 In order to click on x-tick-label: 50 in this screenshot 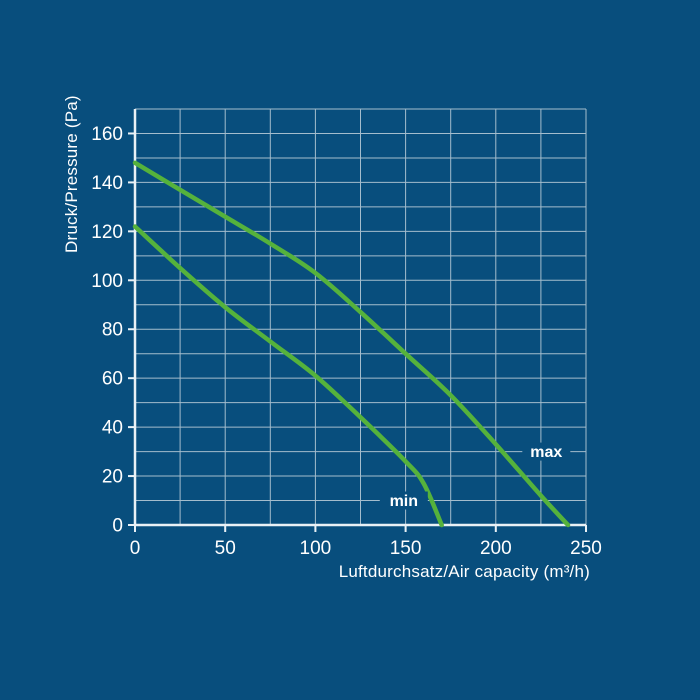, I will do `click(225, 548)`.